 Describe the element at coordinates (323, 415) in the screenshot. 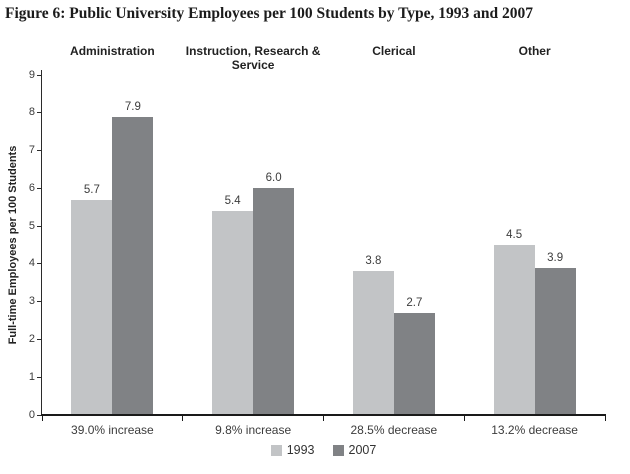

I see `x-axis-line` at that location.